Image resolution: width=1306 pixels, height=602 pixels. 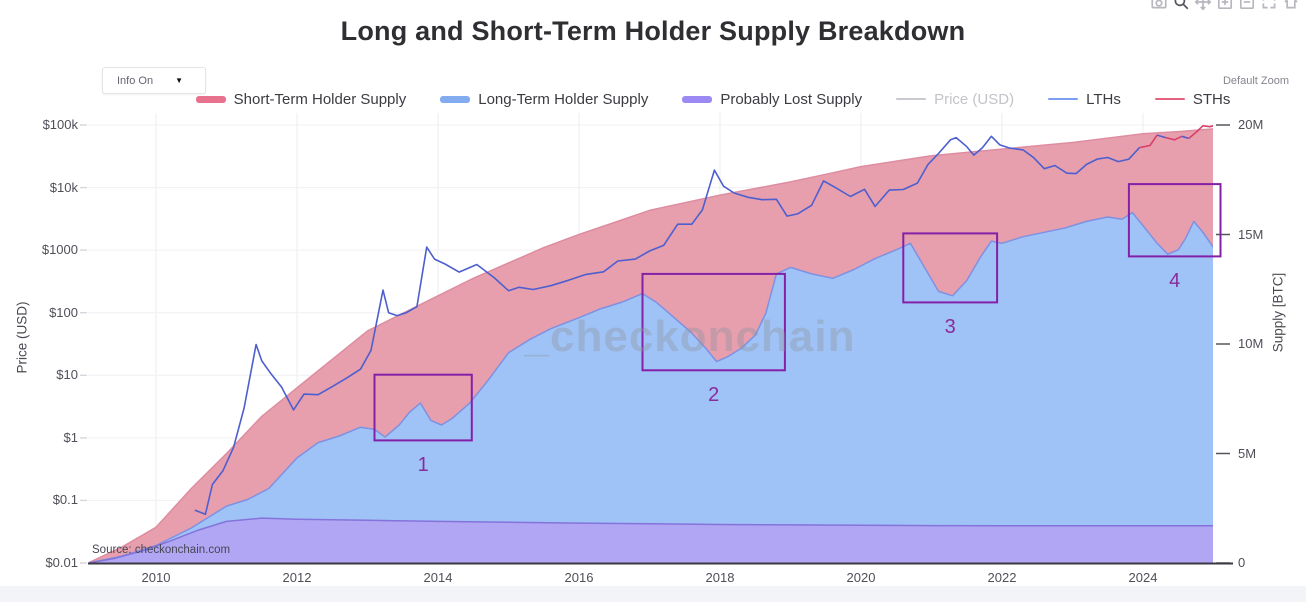 I want to click on annotation-label-4: 4, so click(x=1175, y=281).